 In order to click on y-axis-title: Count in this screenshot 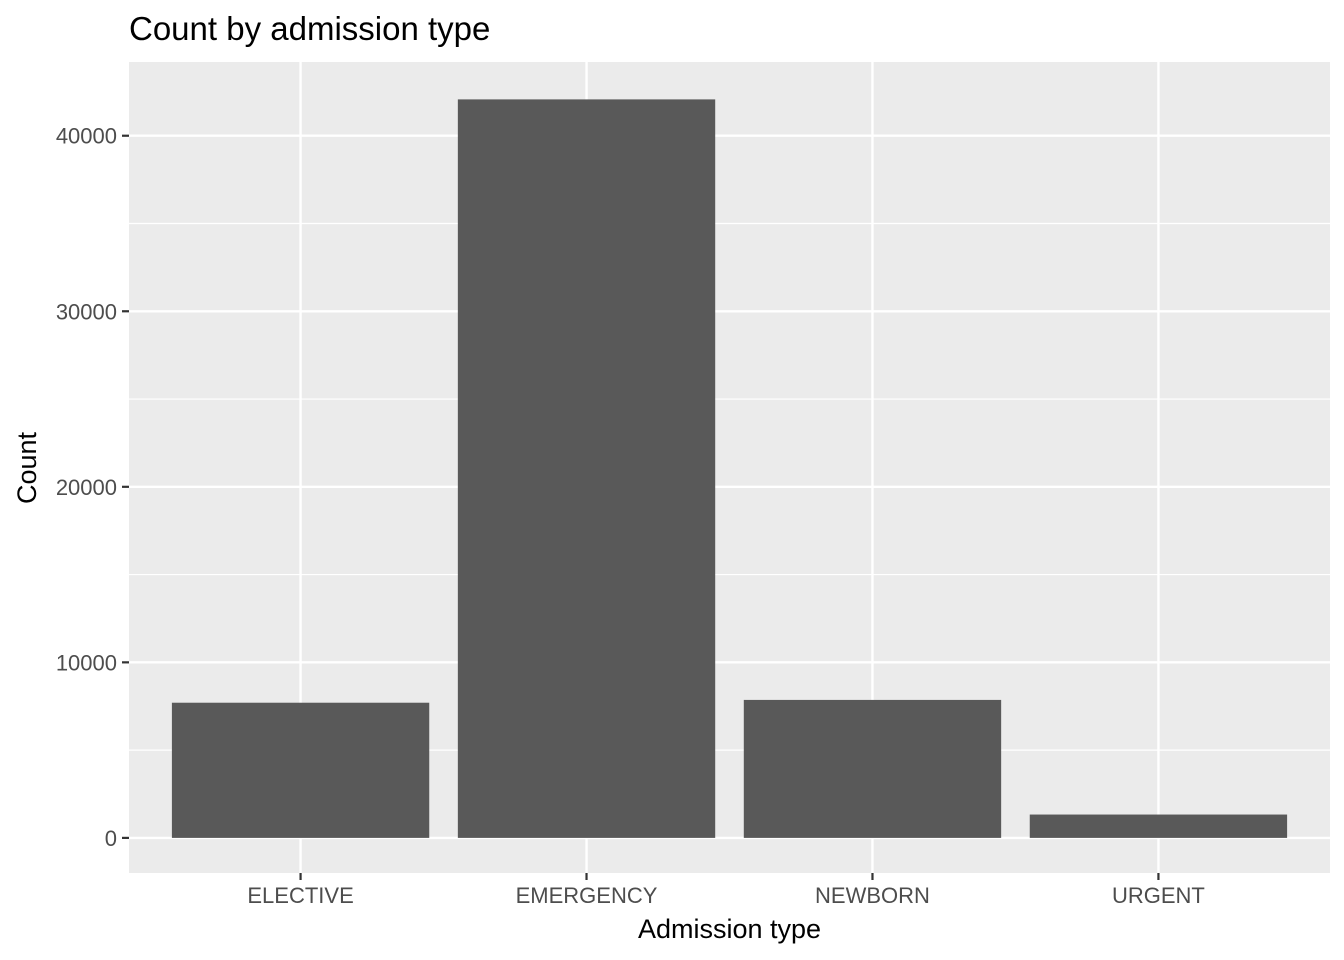, I will do `click(27, 467)`.